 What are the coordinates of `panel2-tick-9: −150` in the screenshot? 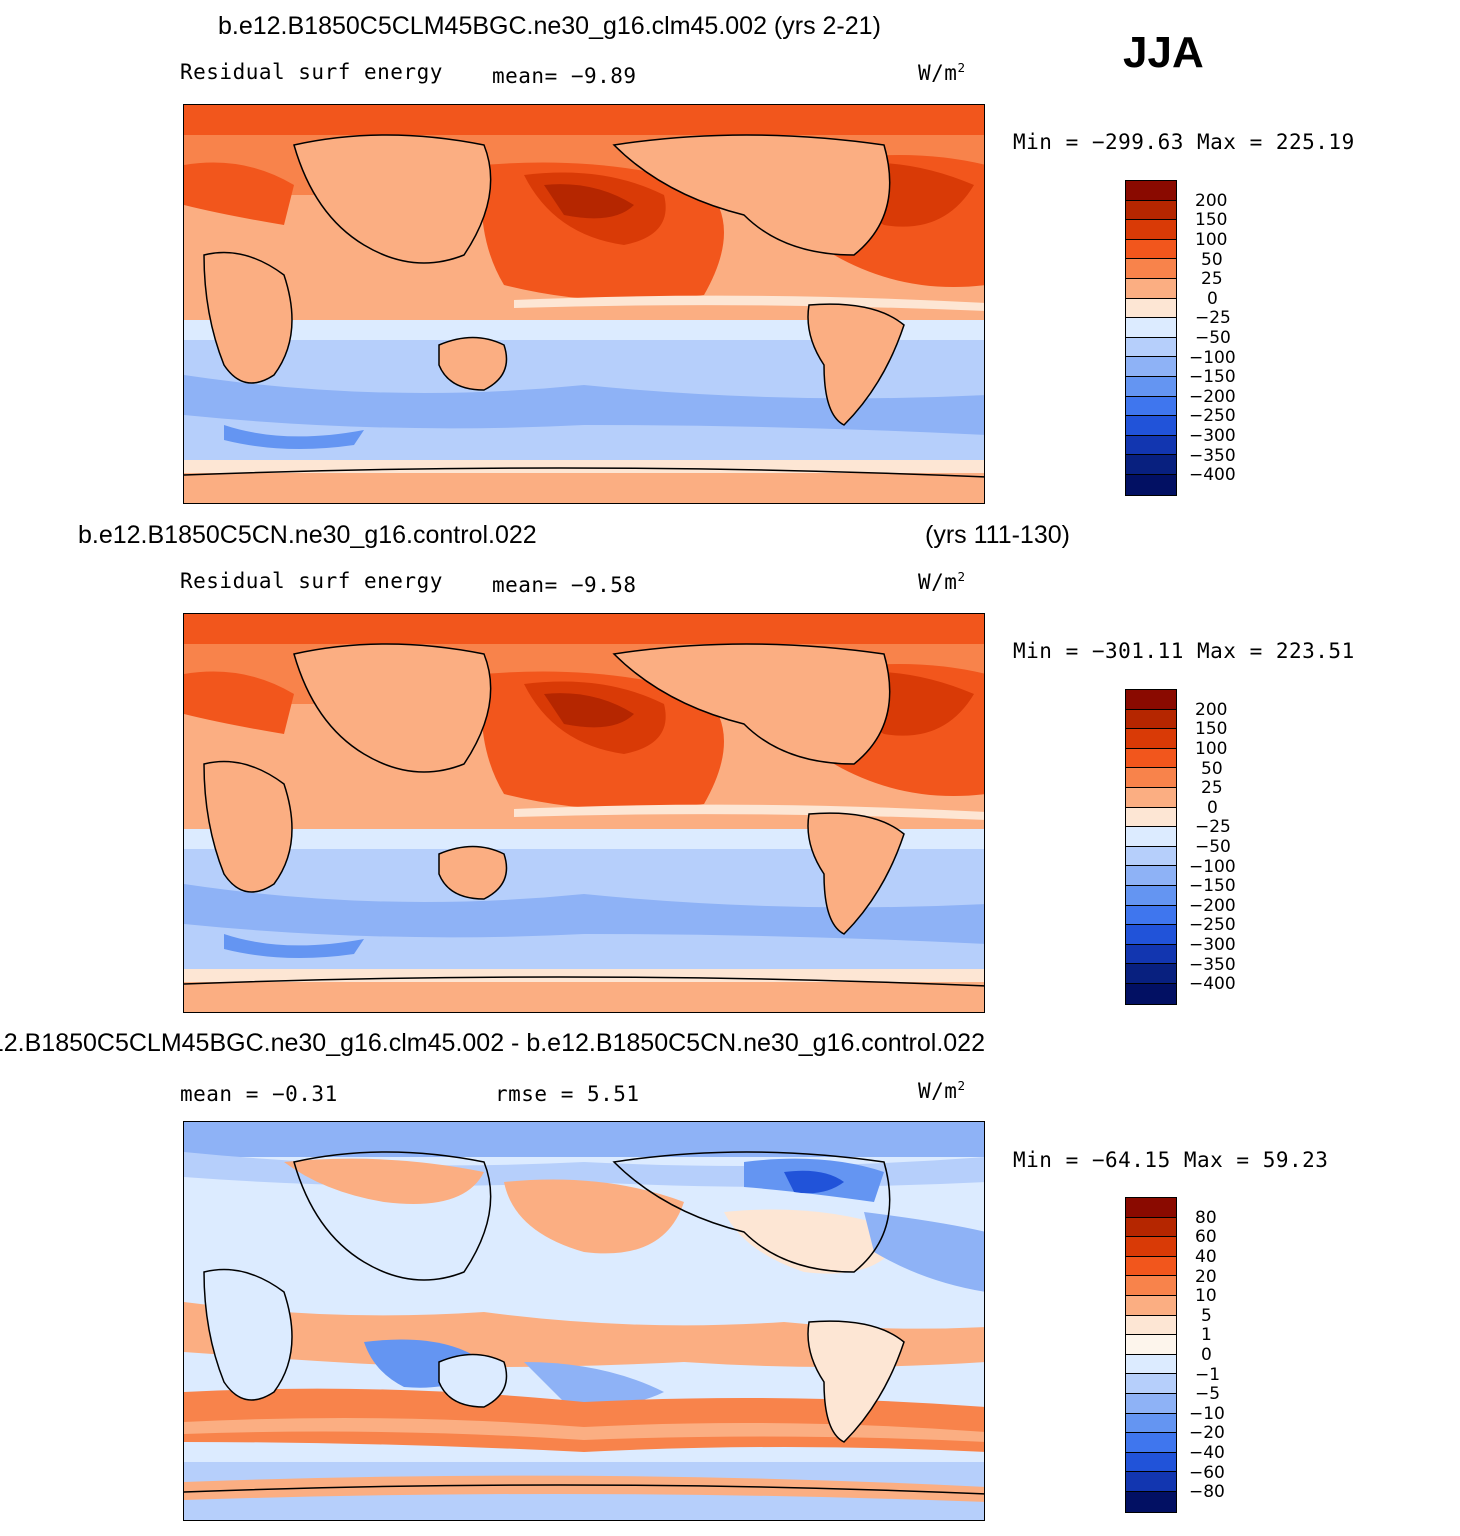 It's located at (1212, 886).